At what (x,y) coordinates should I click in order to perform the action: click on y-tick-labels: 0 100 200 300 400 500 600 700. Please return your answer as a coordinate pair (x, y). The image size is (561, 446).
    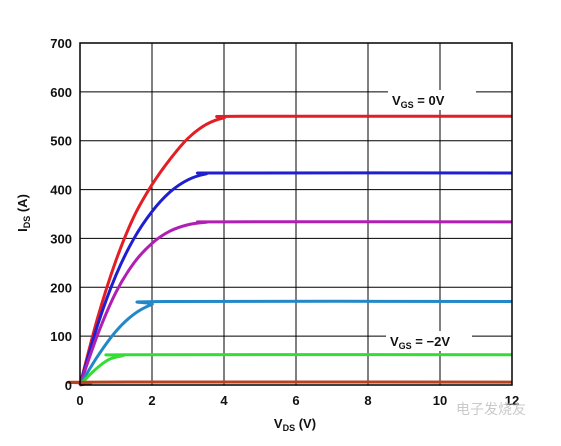
    Looking at the image, I should click on (61, 214).